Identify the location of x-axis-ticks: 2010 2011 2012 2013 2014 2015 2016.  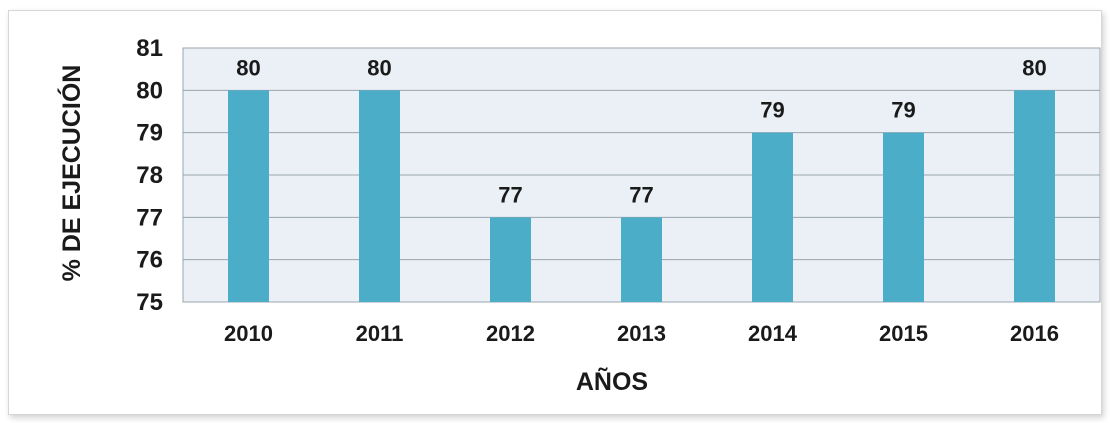
(641, 333).